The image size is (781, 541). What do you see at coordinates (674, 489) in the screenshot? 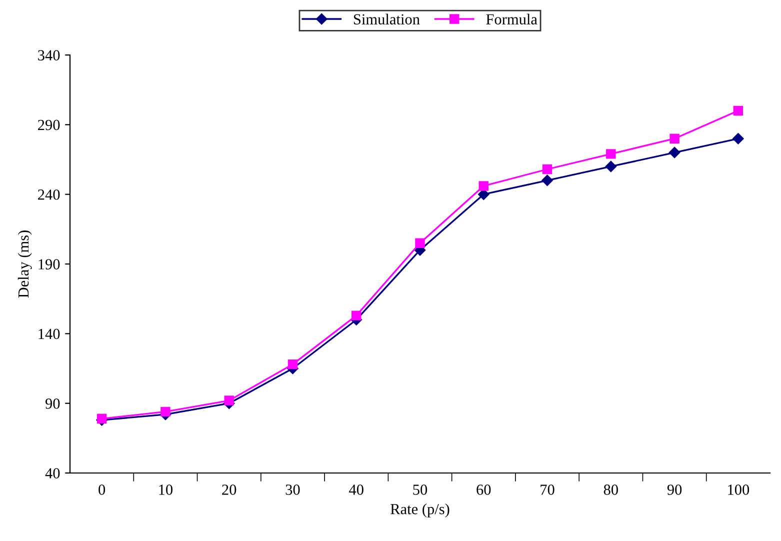
I see `x-tick-label: 90` at bounding box center [674, 489].